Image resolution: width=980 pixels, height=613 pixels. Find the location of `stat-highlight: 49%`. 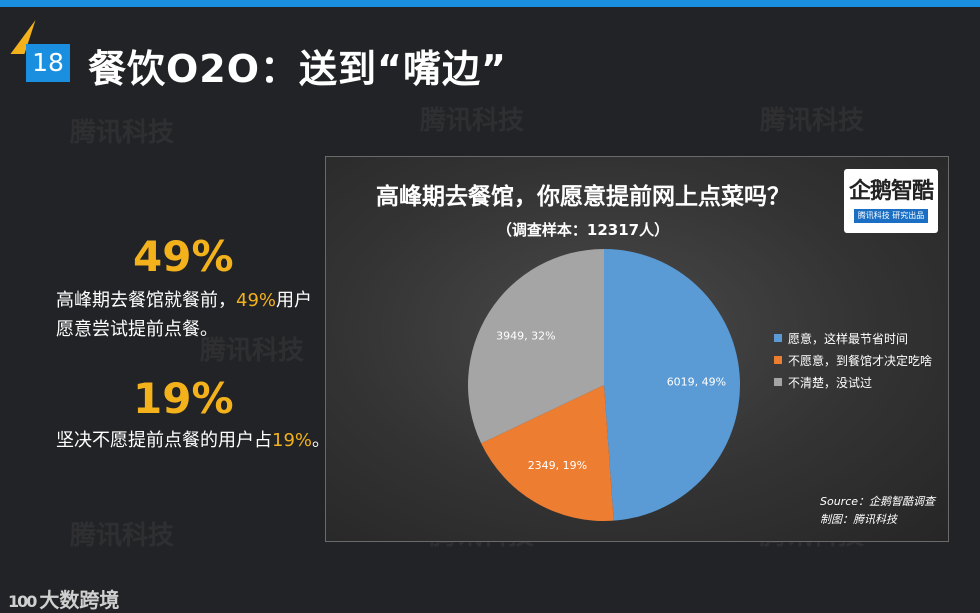

stat-highlight: 49% is located at coordinates (256, 300).